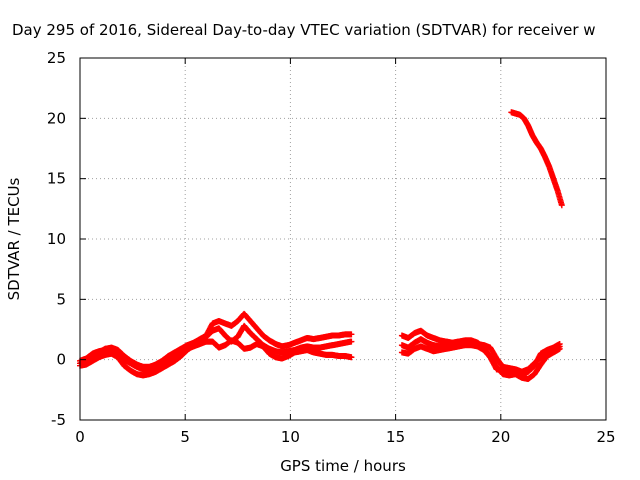 This screenshot has height=480, width=640. What do you see at coordinates (56, 118) in the screenshot?
I see `y-tick-label: 20` at bounding box center [56, 118].